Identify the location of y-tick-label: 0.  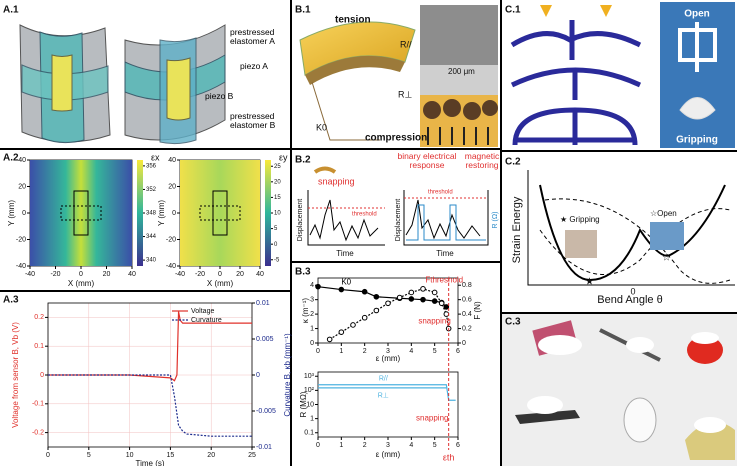
(24, 213).